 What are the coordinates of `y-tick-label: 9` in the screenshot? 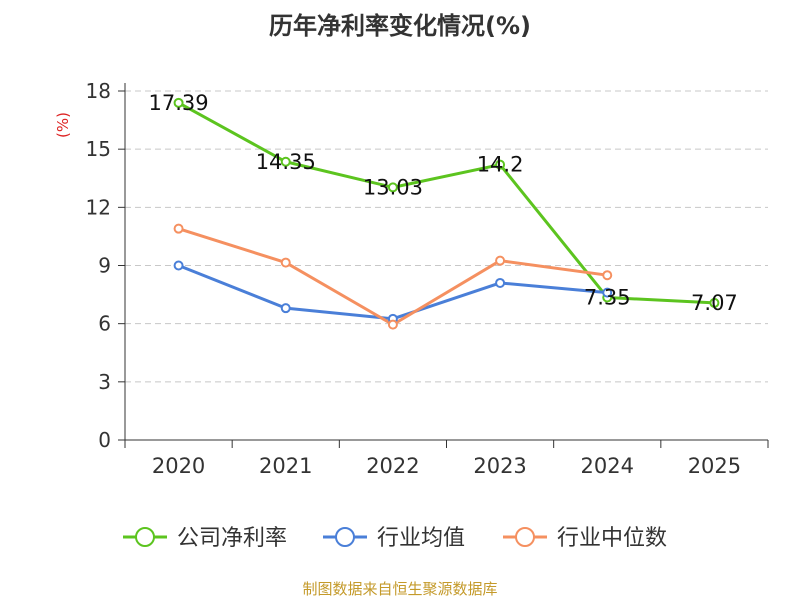 It's located at (104, 266).